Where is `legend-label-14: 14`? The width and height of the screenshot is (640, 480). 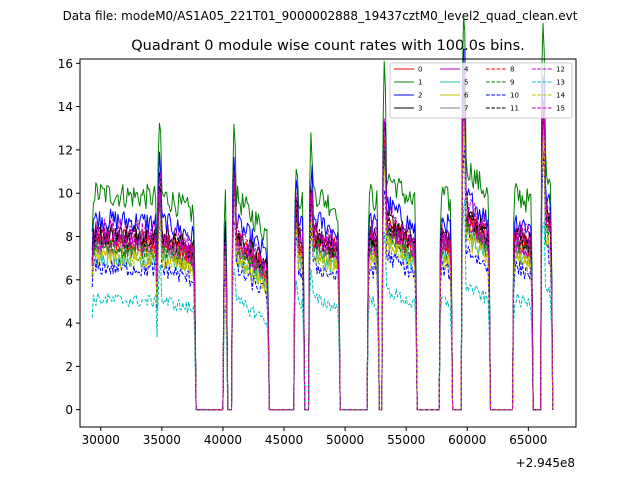 legend-label-14: 14 is located at coordinates (560, 96).